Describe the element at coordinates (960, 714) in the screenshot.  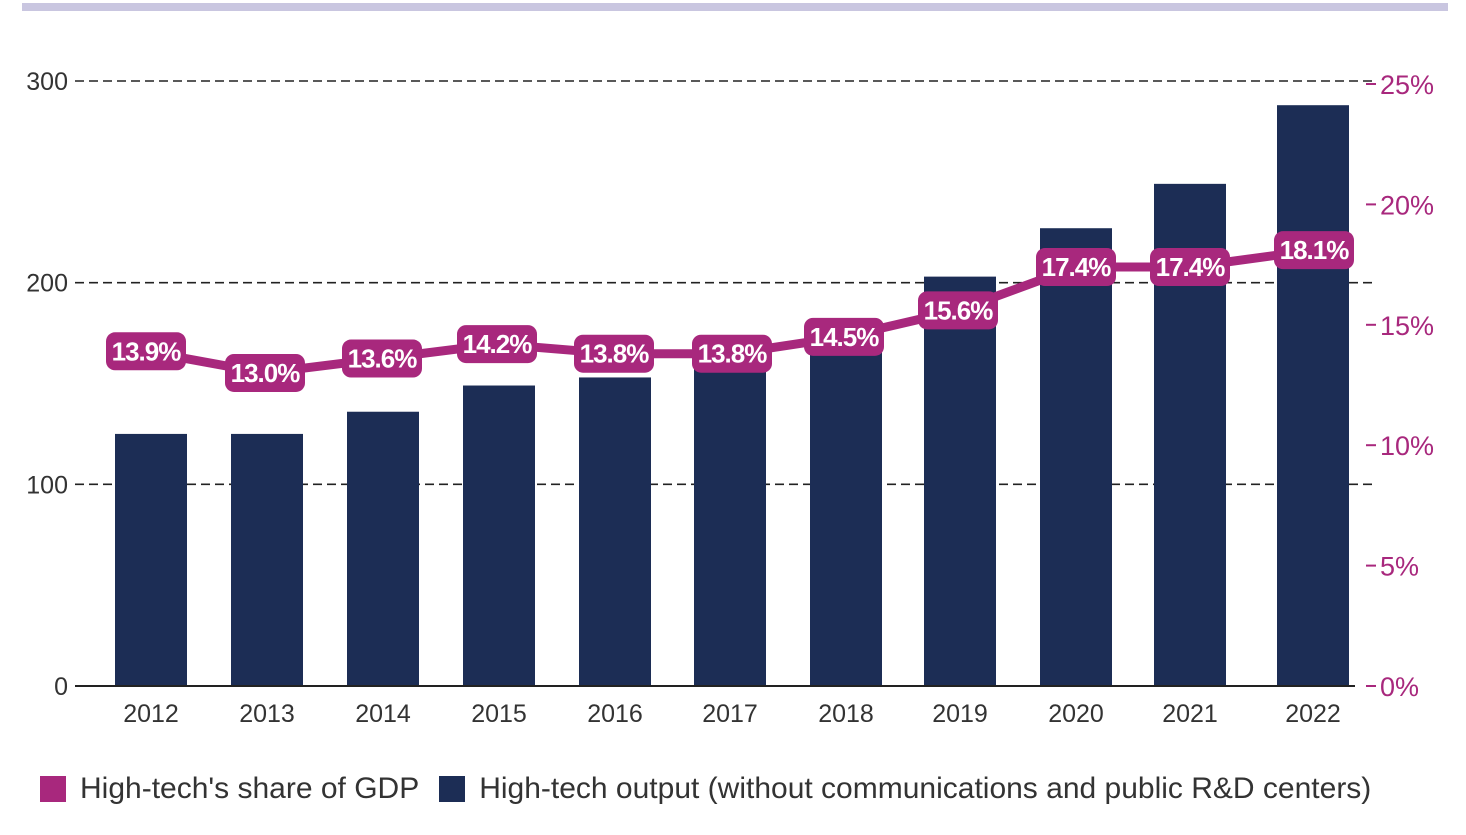
I see `x-tick-label: 2019` at that location.